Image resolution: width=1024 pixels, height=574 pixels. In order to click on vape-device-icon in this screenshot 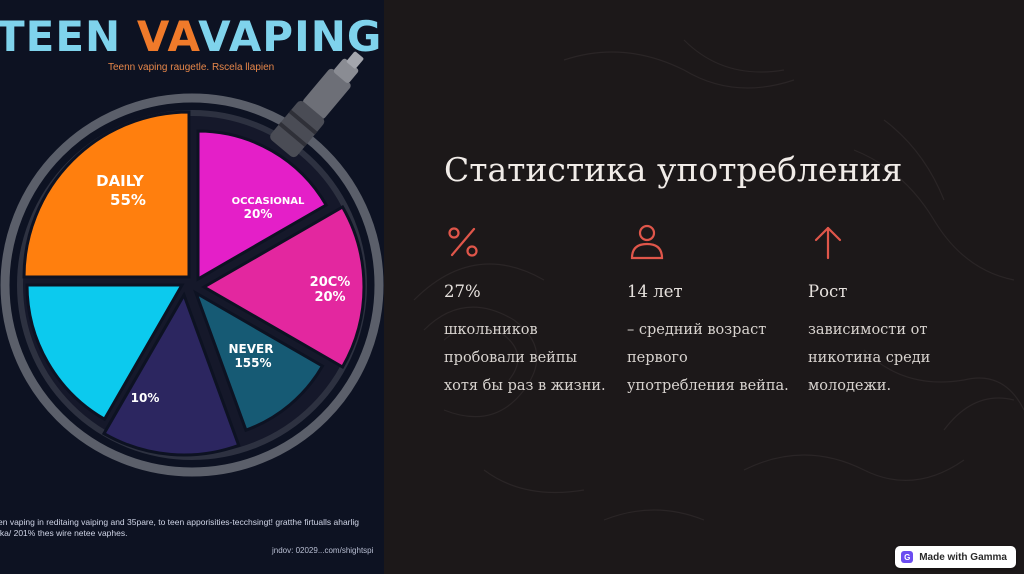, I will do `click(317, 104)`.